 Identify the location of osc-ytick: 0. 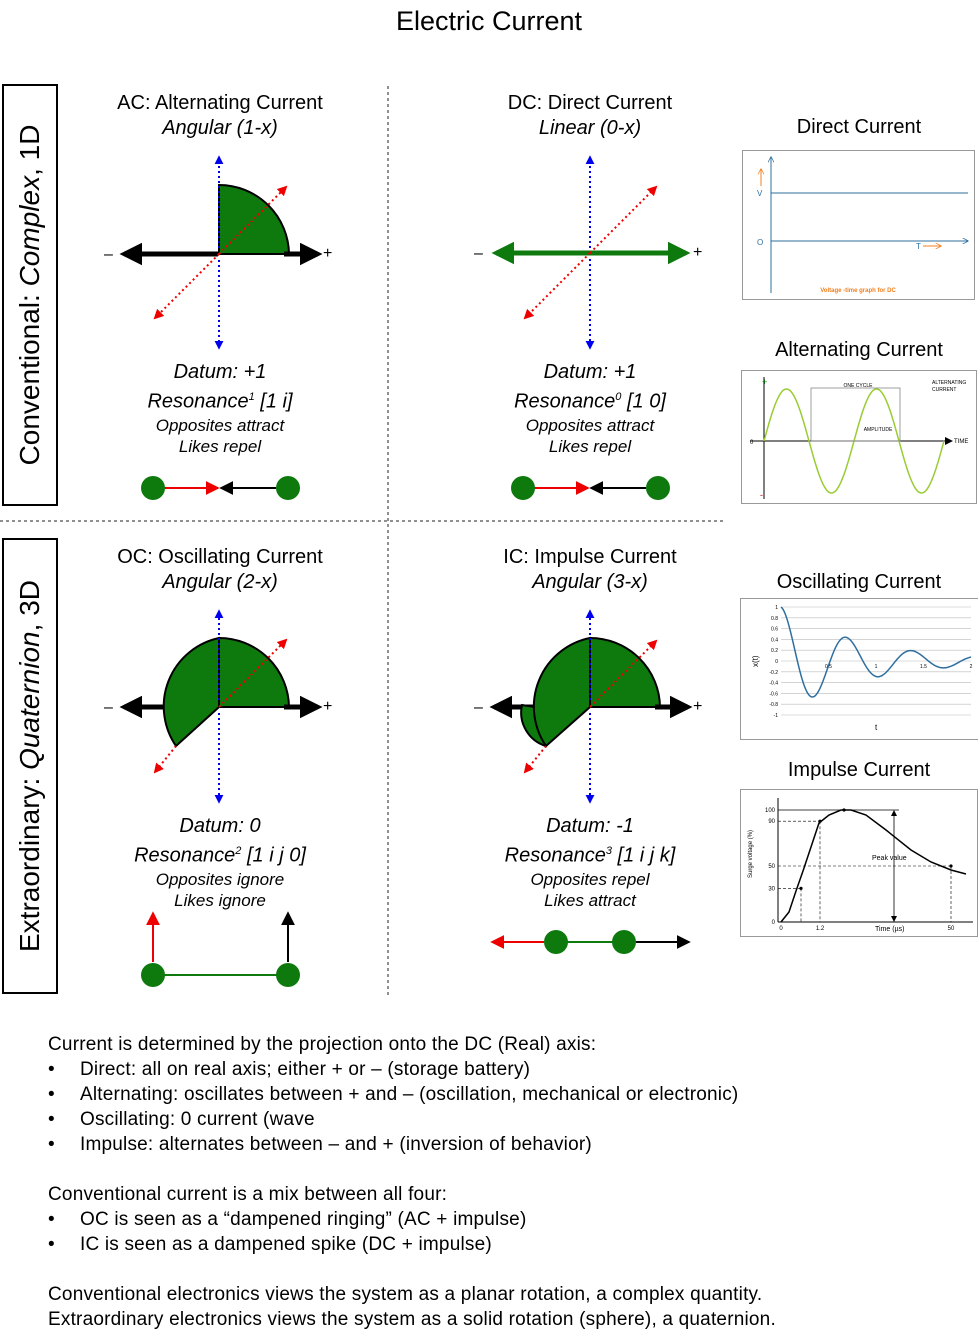
(776, 662).